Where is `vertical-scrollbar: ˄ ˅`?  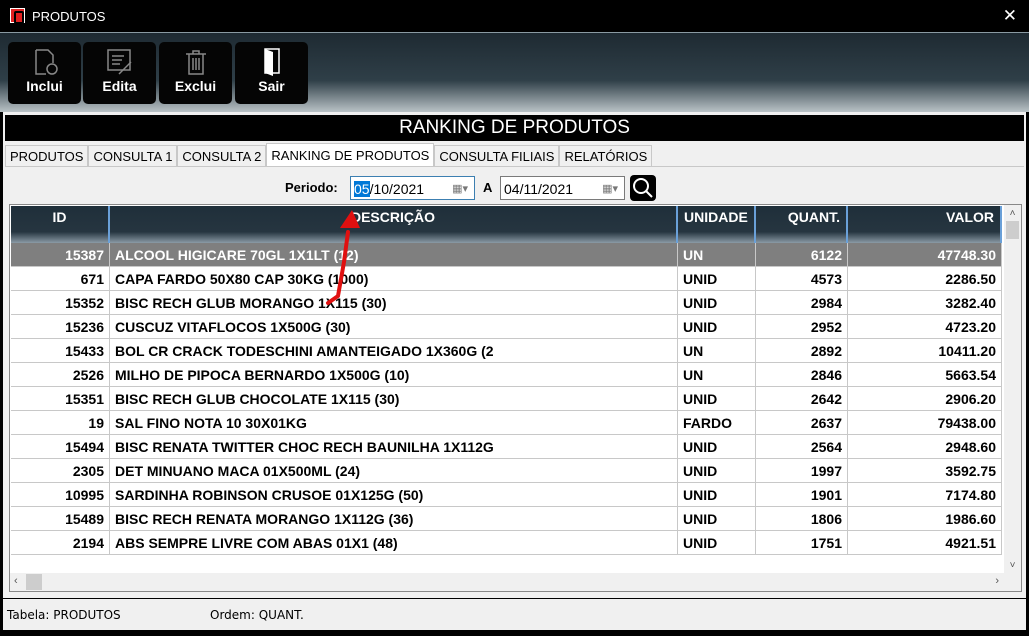
vertical-scrollbar: ˄ ˅ is located at coordinates (1012, 389).